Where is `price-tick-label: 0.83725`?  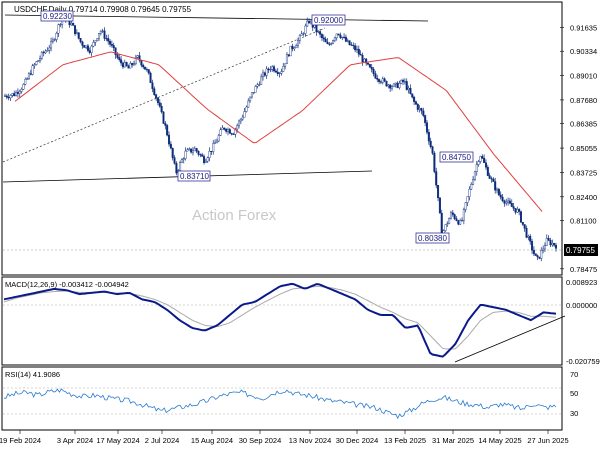 price-tick-label: 0.83725 is located at coordinates (583, 172).